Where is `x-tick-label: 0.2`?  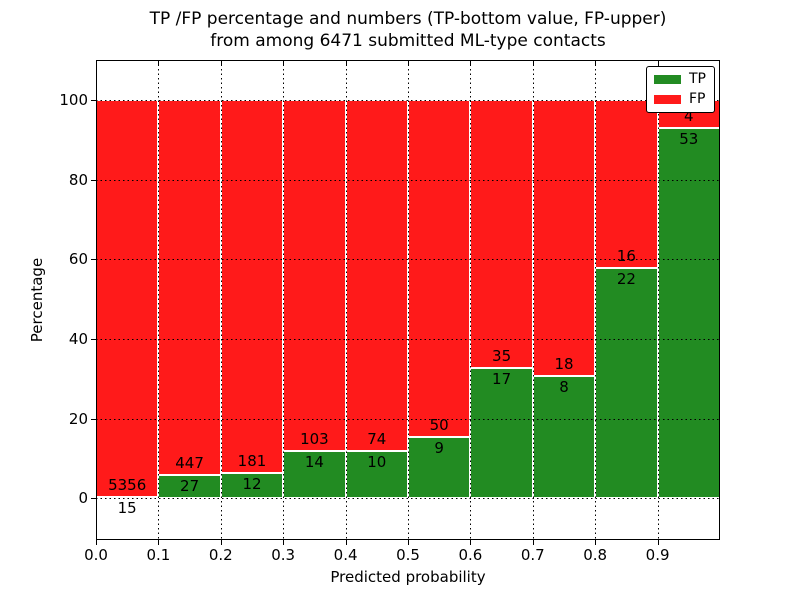
x-tick-label: 0.2 is located at coordinates (220, 555).